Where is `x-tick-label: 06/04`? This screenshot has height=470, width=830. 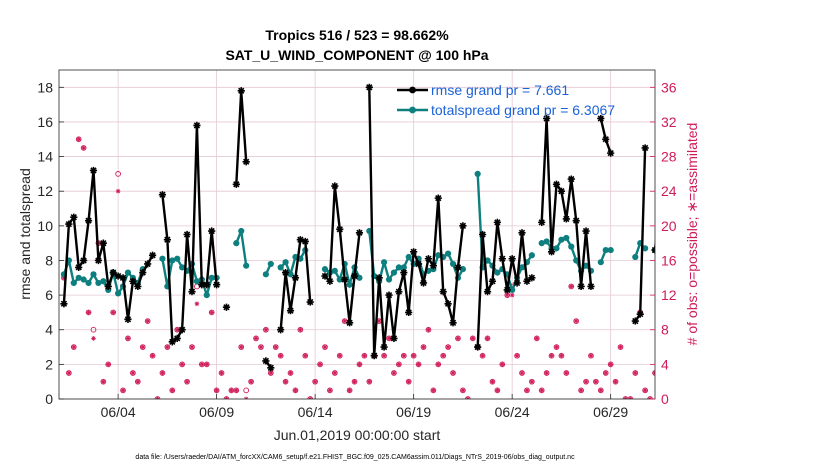
x-tick-label: 06/04 is located at coordinates (118, 412).